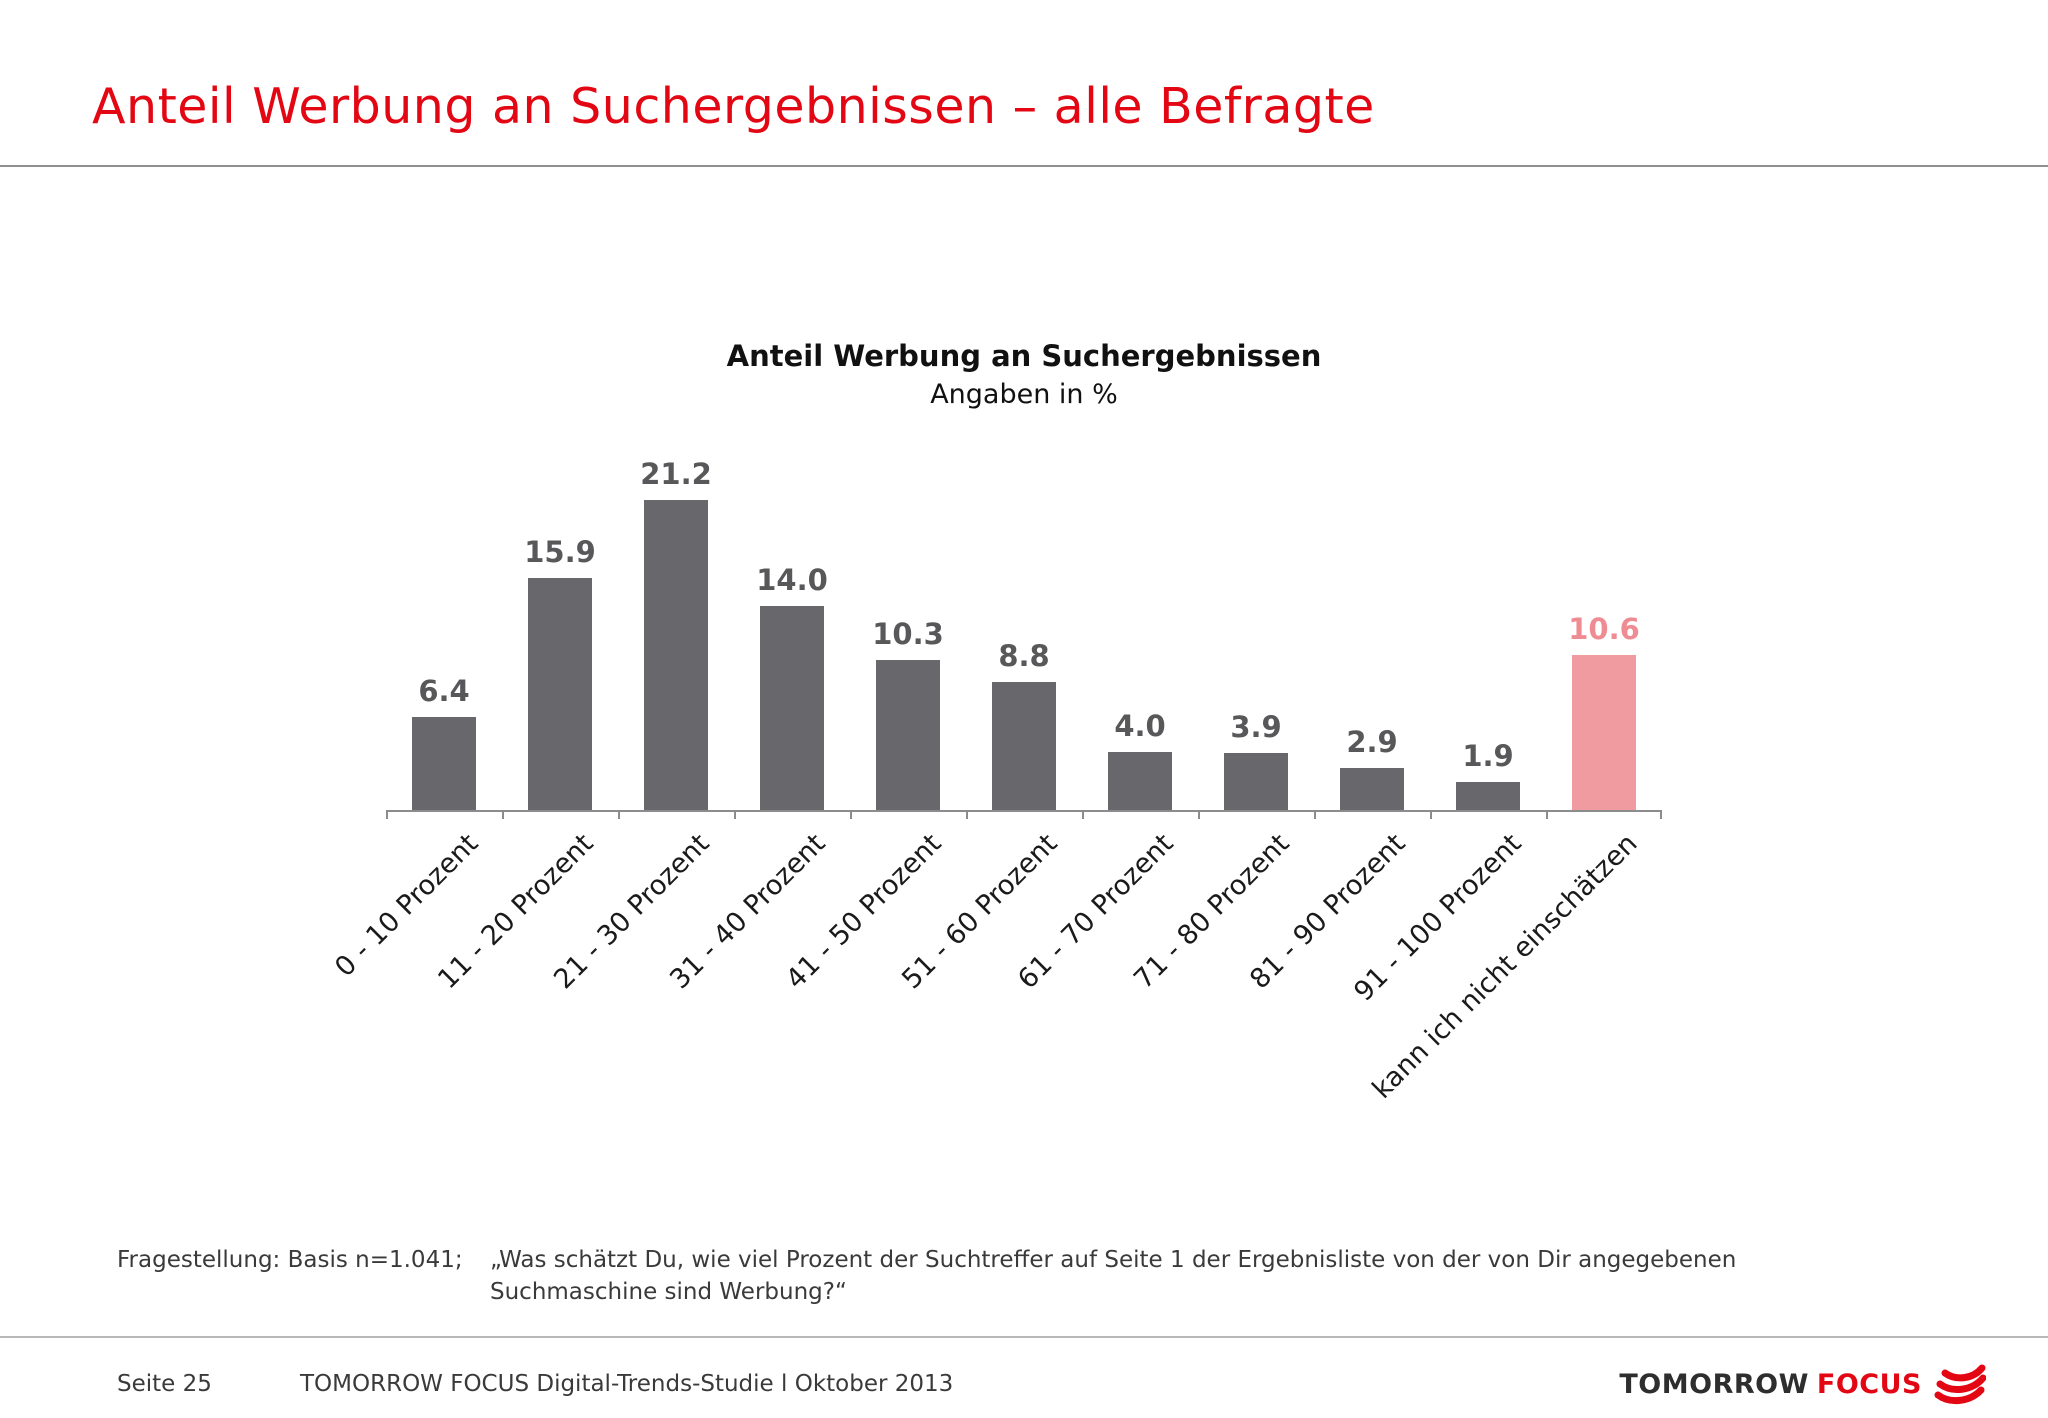  I want to click on chart-column: 15.9 11 - 20 Prozent, so click(525, 723).